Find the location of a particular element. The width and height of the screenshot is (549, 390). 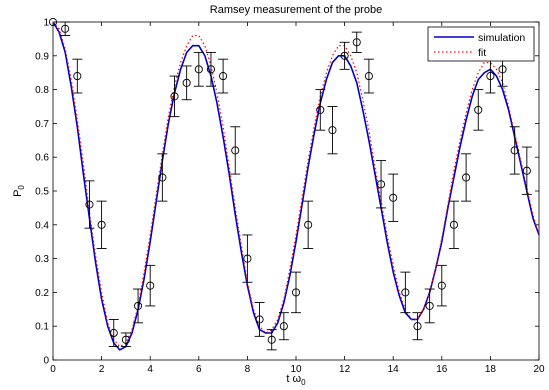

x-tick-label: 16 is located at coordinates (442, 369).